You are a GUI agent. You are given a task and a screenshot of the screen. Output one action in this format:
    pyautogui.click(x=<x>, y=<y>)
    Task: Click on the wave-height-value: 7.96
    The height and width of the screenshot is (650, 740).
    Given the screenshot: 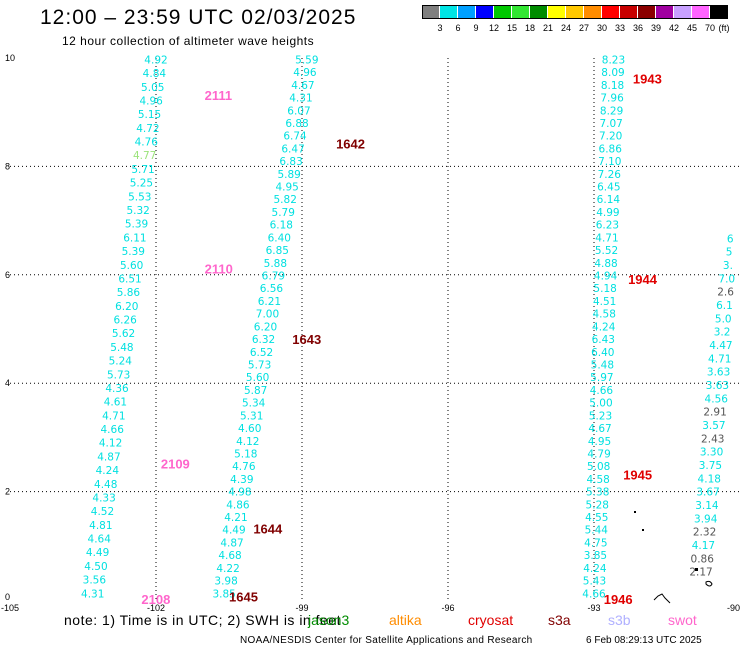 What is the action you would take?
    pyautogui.click(x=612, y=99)
    